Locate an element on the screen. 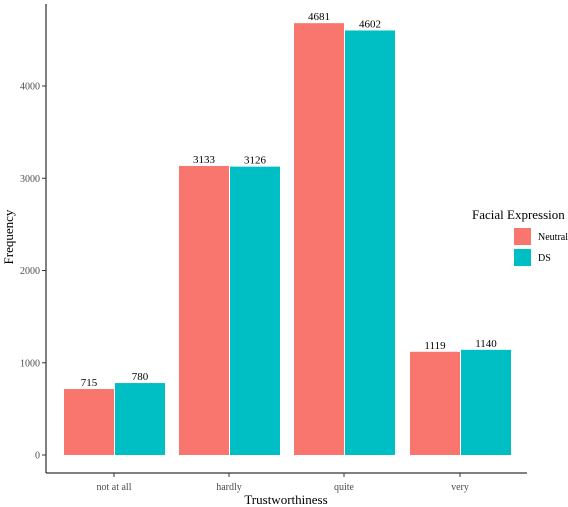  data-label-neutral-2: 3133 is located at coordinates (204, 160).